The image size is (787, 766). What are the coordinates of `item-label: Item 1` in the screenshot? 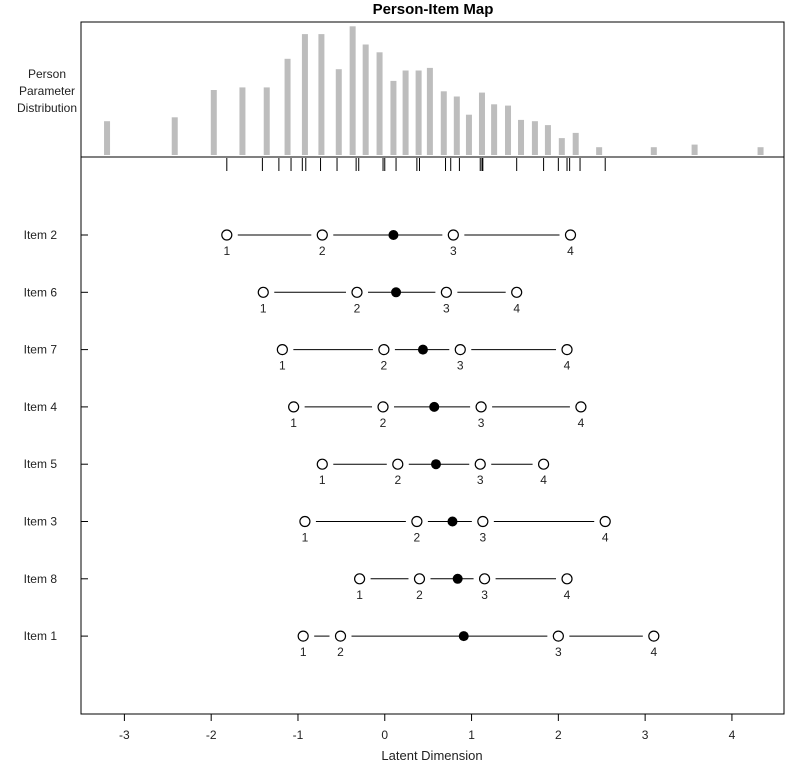 It's located at (41, 636).